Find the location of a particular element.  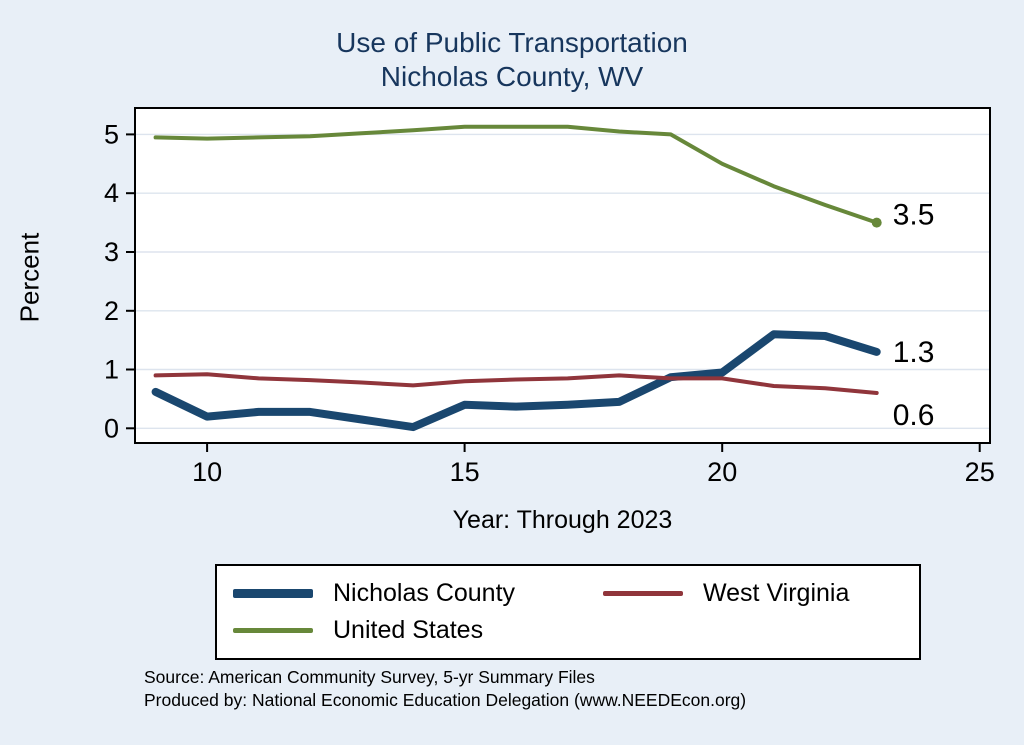

y-tick-label: 1 is located at coordinates (111, 370).